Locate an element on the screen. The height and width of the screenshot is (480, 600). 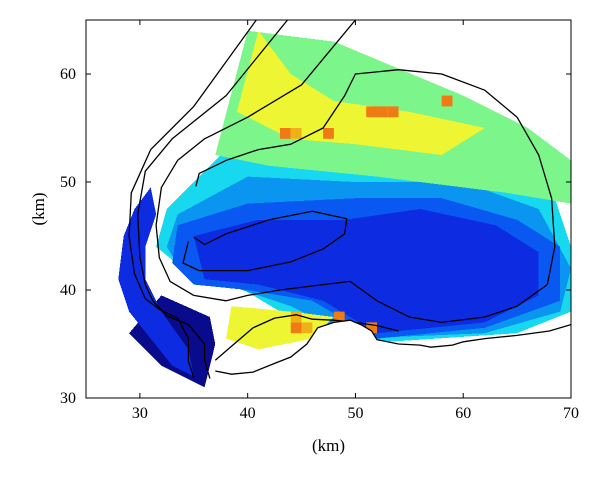
x-tick-label: 30 is located at coordinates (140, 413).